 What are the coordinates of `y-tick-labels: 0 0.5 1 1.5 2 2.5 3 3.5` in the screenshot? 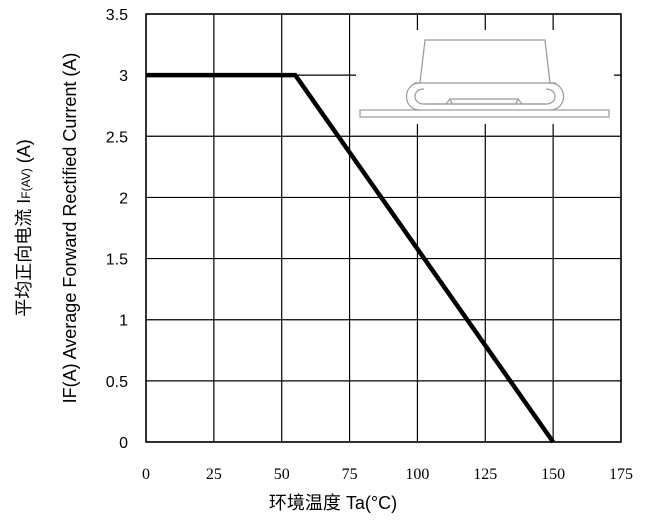 It's located at (117, 229).